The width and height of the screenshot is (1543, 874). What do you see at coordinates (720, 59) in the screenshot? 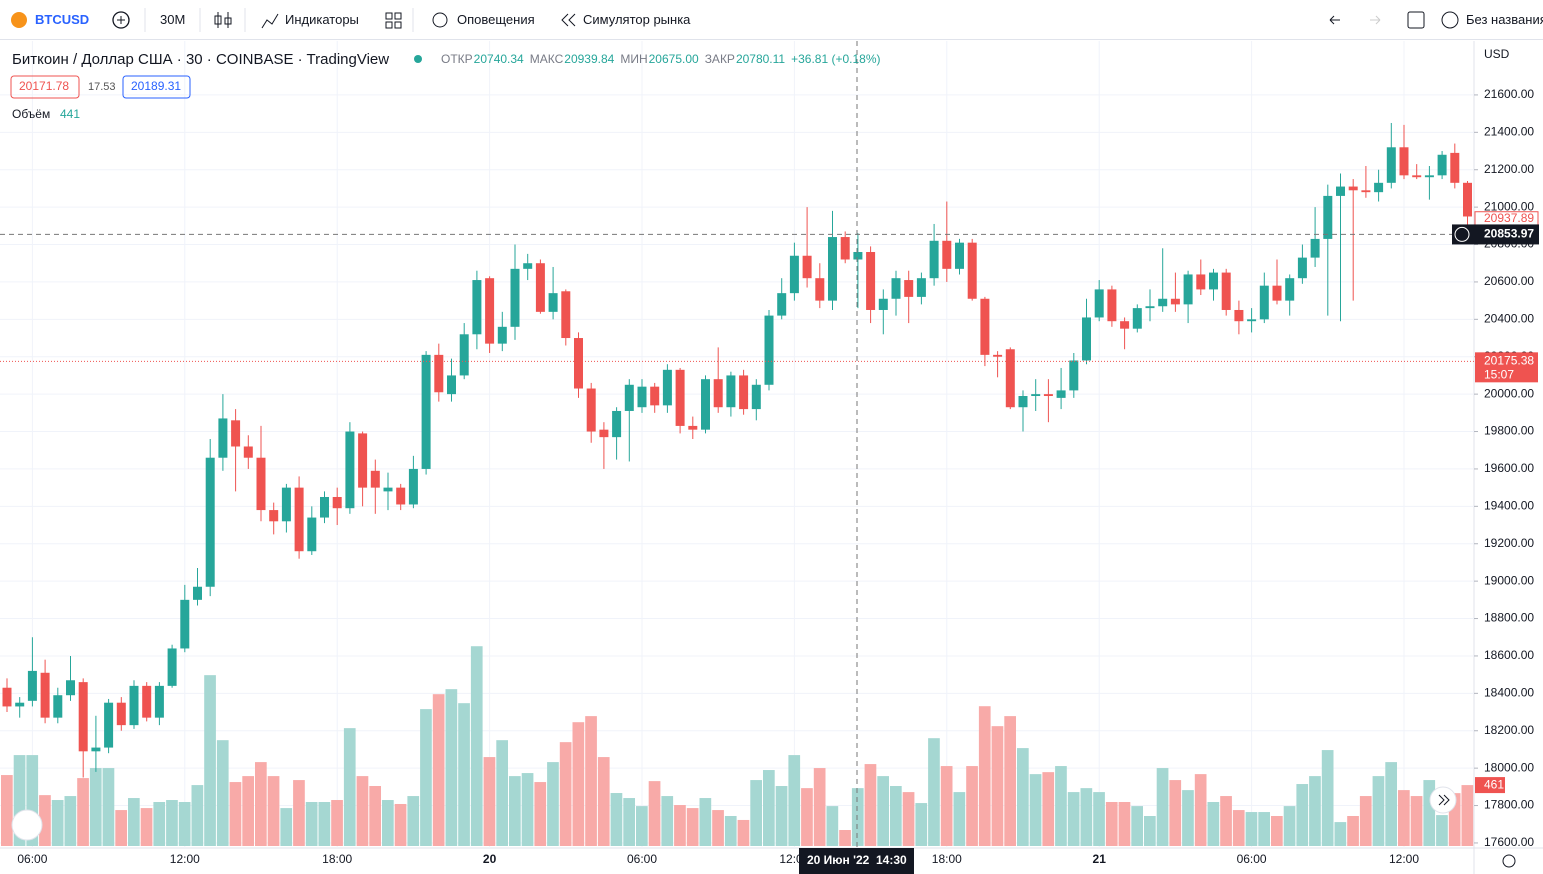
I see `legend-key: ЗАКР` at bounding box center [720, 59].